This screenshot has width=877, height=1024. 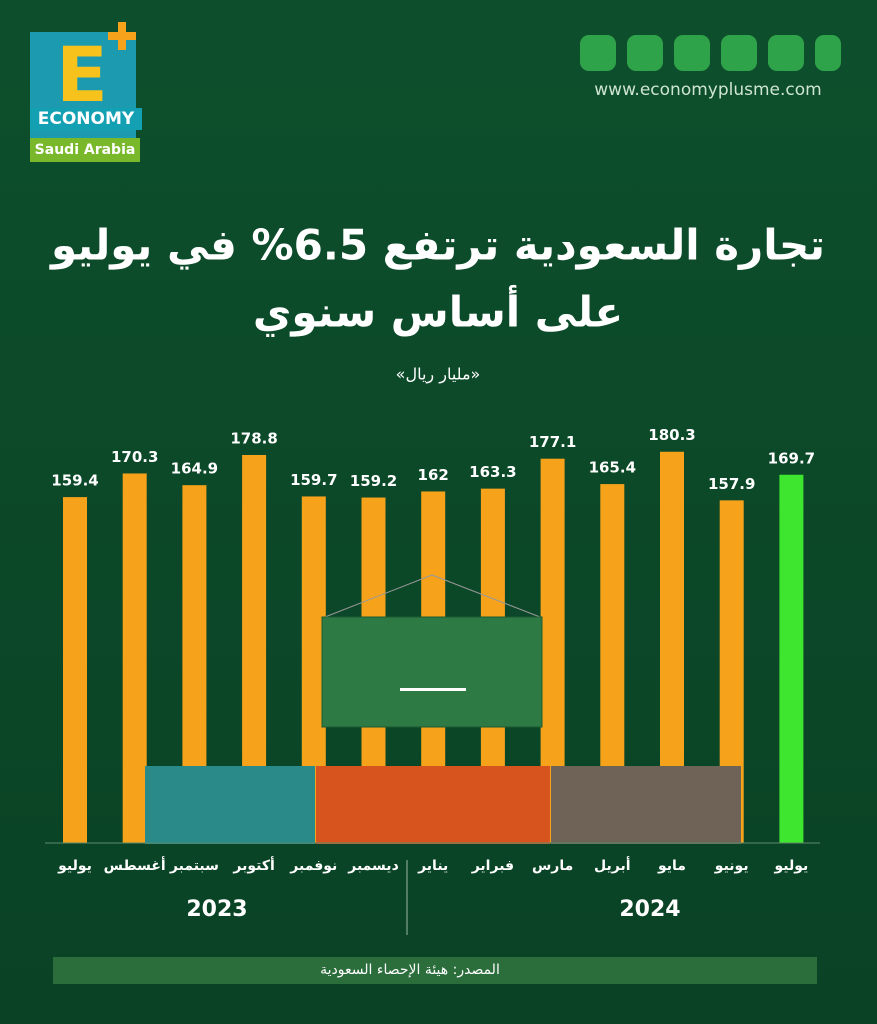 I want to click on value-label: 163.3, so click(x=492, y=472).